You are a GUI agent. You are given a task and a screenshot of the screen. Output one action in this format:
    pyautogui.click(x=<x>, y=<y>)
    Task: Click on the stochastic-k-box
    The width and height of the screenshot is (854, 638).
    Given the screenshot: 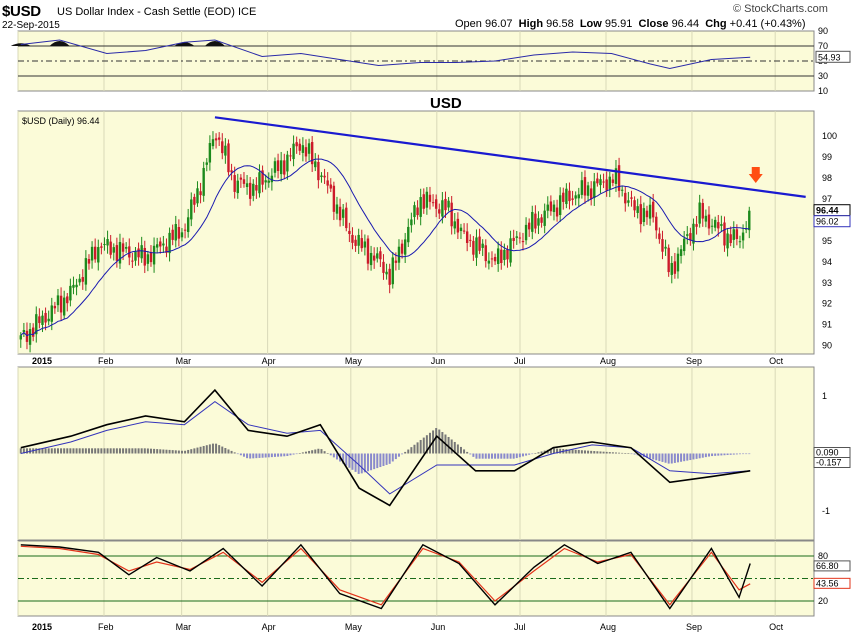 What is the action you would take?
    pyautogui.click(x=832, y=566)
    